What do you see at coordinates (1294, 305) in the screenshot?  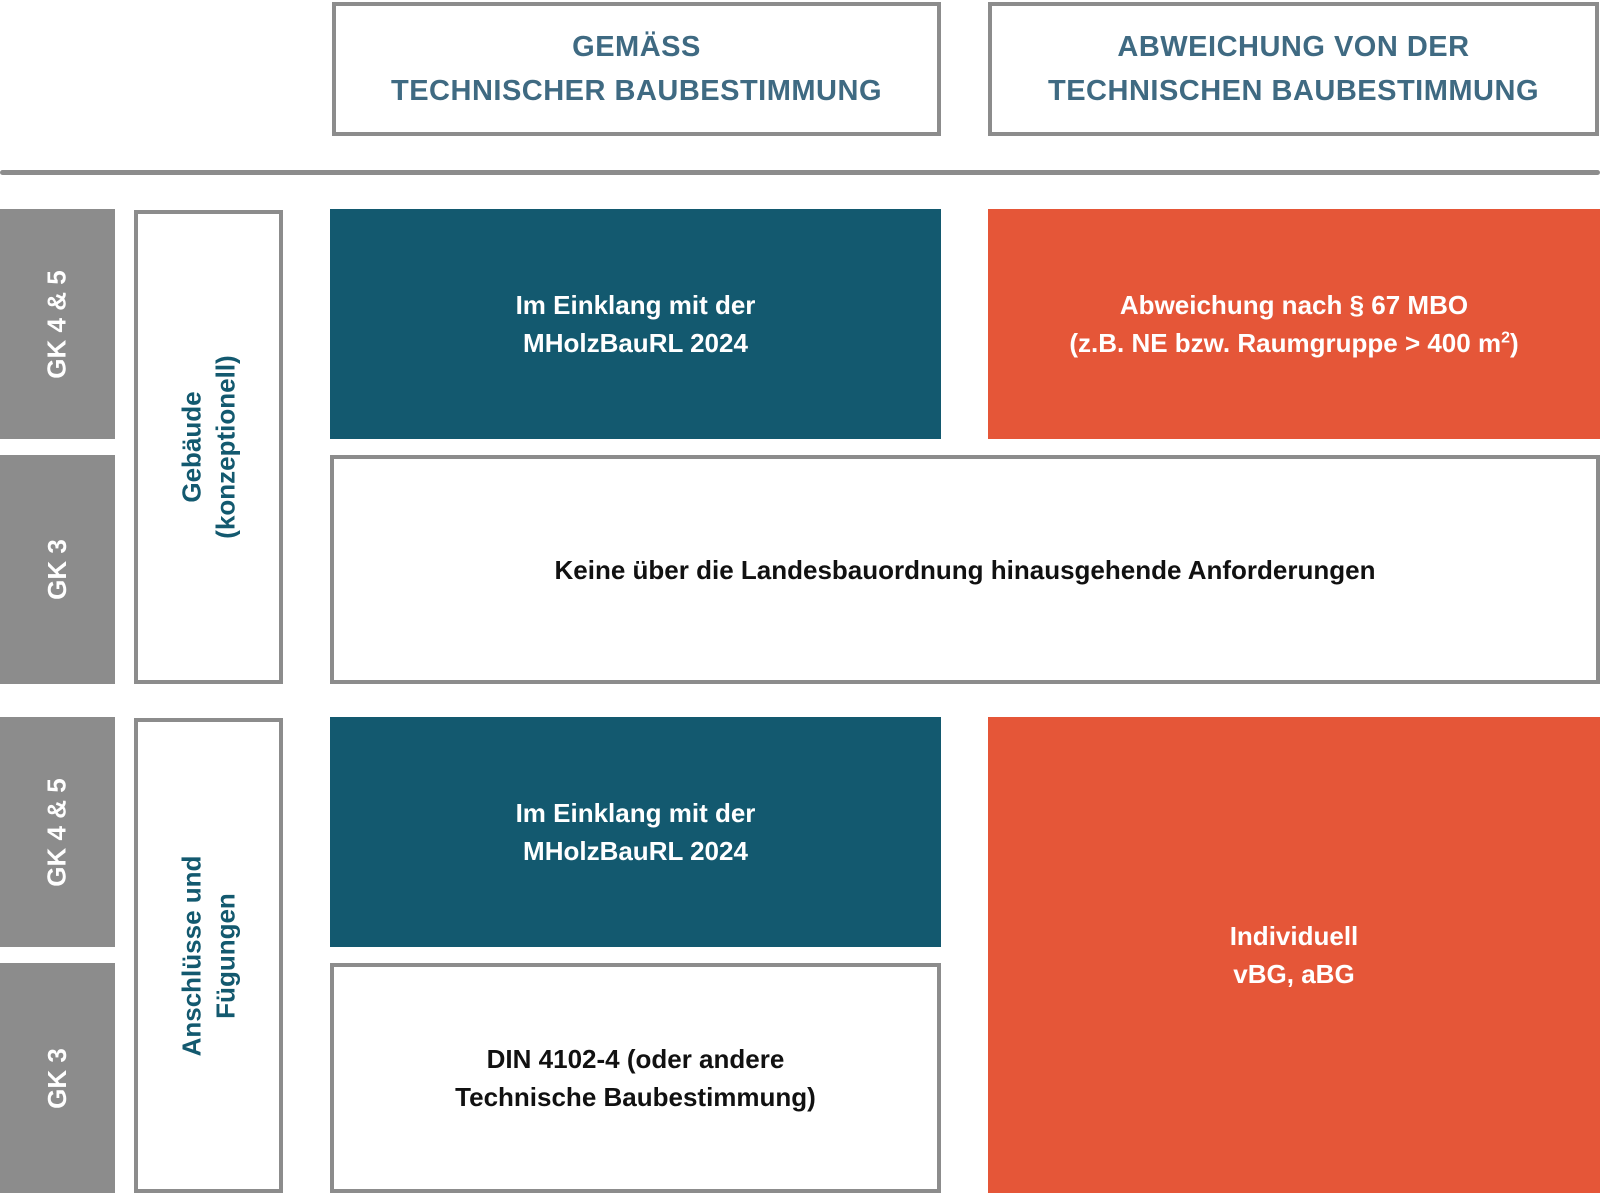 I see `cell-line: Abweichung nach § 67 MBO` at bounding box center [1294, 305].